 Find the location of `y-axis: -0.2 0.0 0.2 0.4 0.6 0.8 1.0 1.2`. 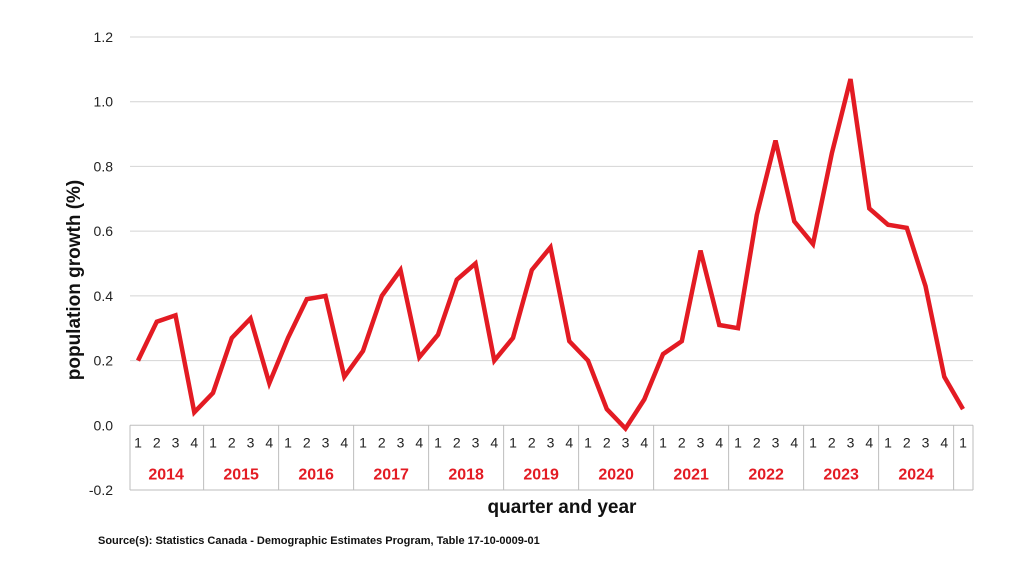

y-axis: -0.2 0.0 0.2 0.4 0.6 0.8 1.0 1.2 is located at coordinates (101, 263).